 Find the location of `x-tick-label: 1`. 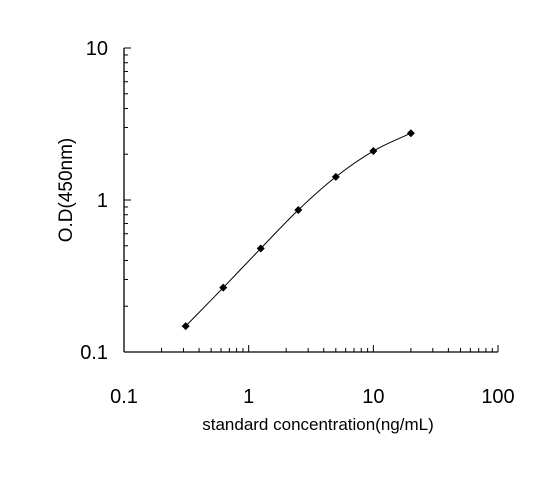

x-tick-label: 1 is located at coordinates (248, 397).